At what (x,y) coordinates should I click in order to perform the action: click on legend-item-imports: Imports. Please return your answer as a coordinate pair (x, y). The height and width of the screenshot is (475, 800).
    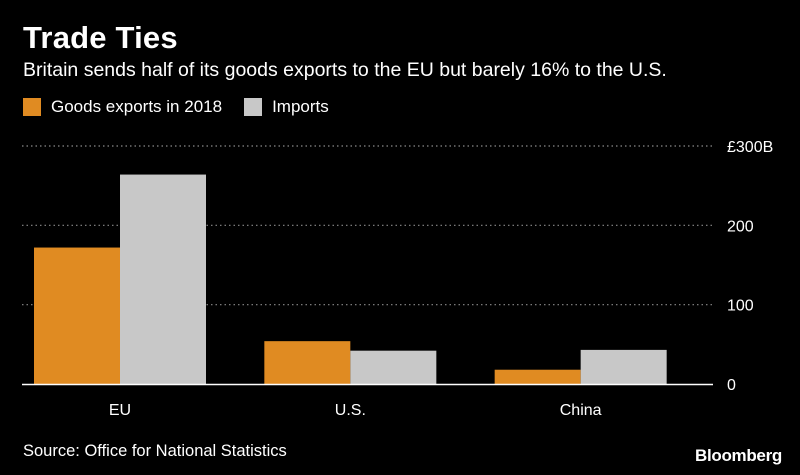
    Looking at the image, I should click on (286, 107).